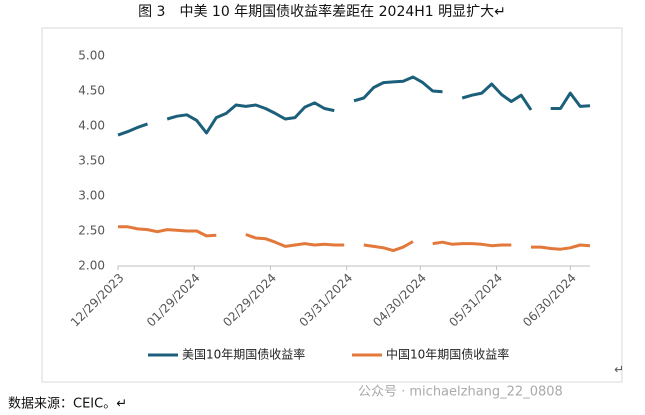 This screenshot has height=415, width=645. I want to click on x-tick-label: 01/29/2024, so click(173, 300).